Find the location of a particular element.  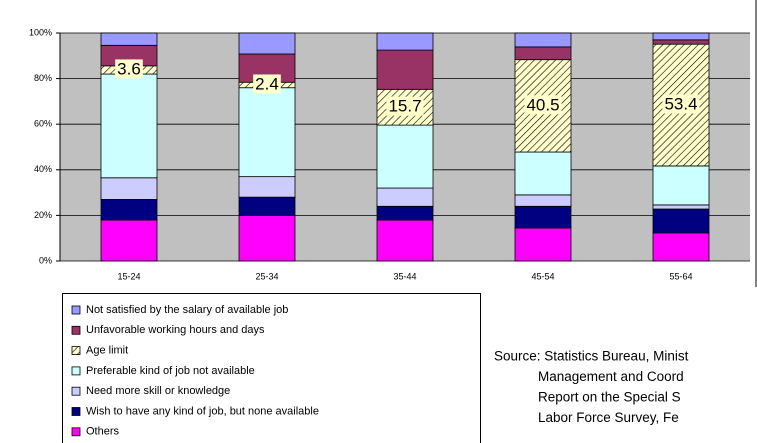

data-label: 40.5 is located at coordinates (542, 104).